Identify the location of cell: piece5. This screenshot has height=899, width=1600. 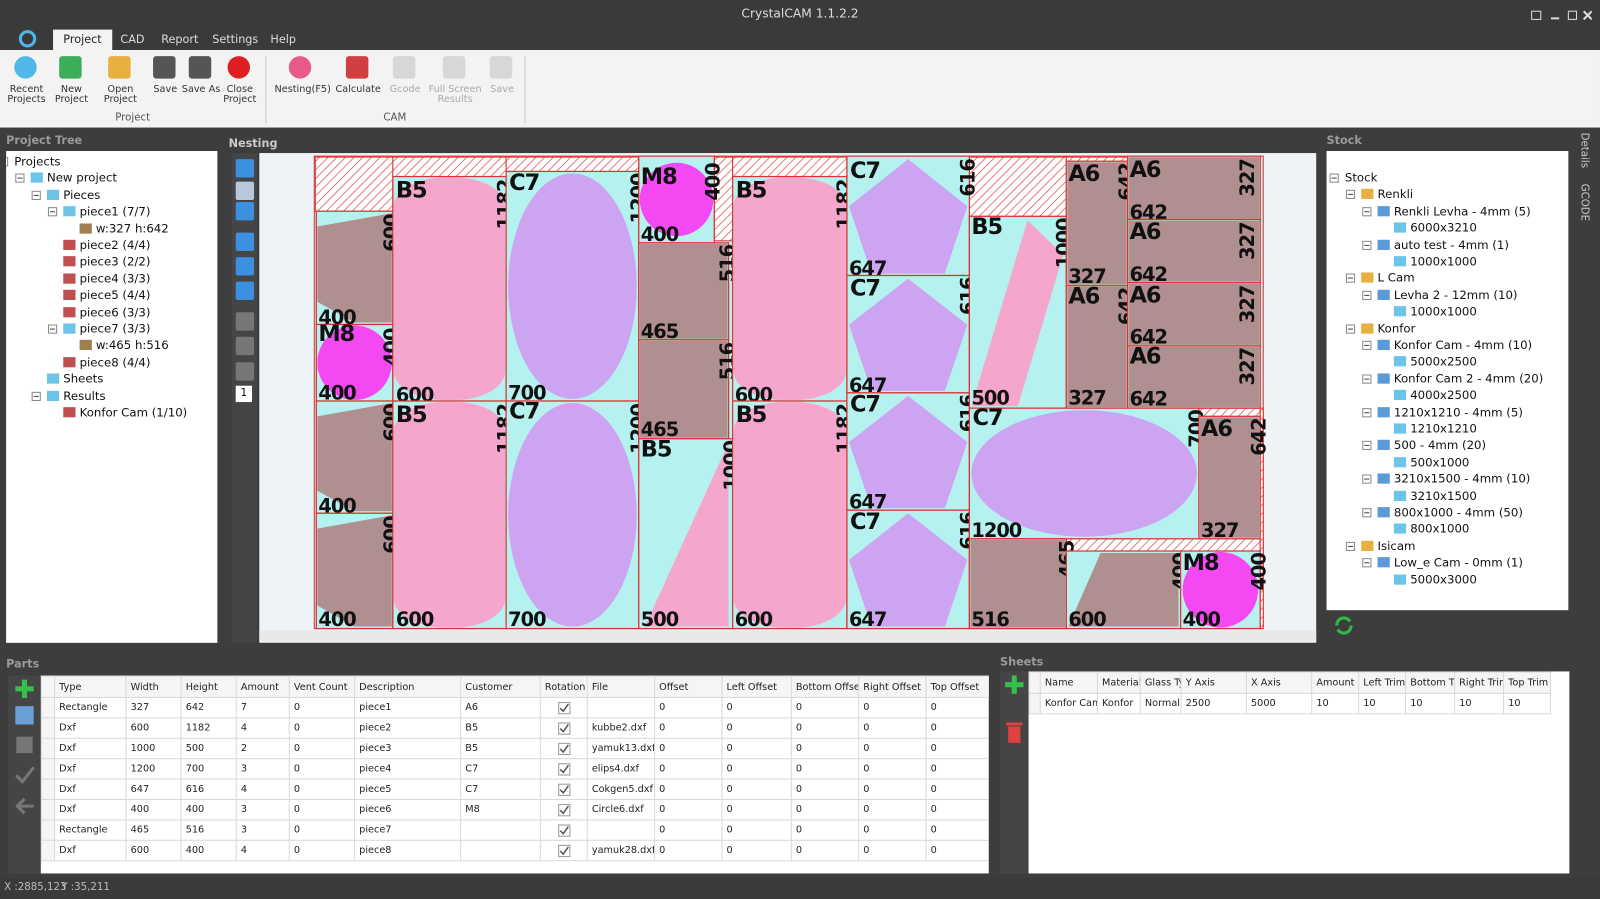
(408, 789).